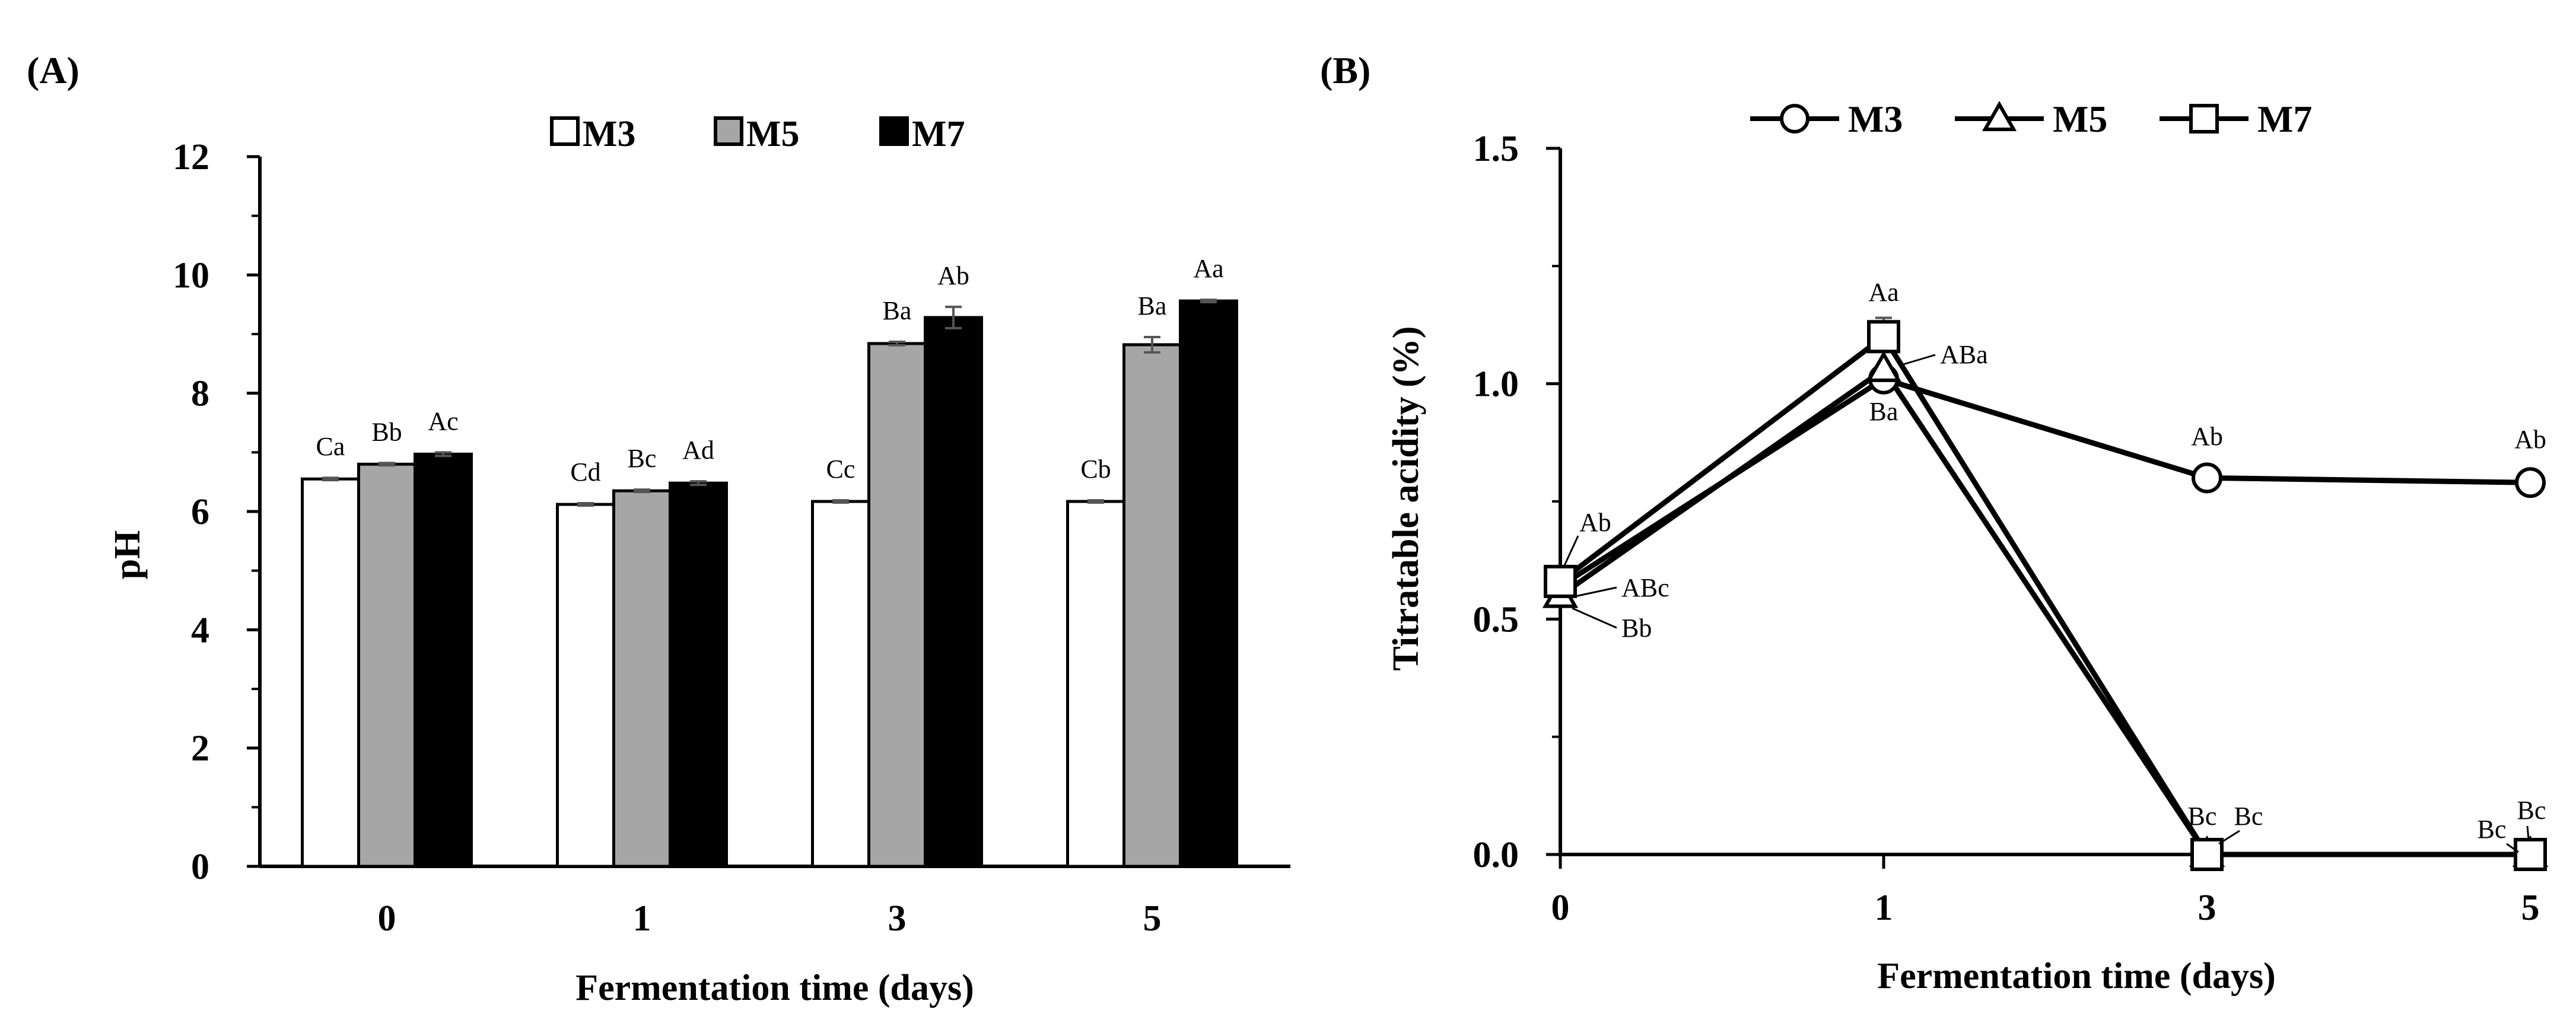 The width and height of the screenshot is (2576, 1023). What do you see at coordinates (1496, 385) in the screenshot?
I see `panel-b-y-tick-label: 1.0` at bounding box center [1496, 385].